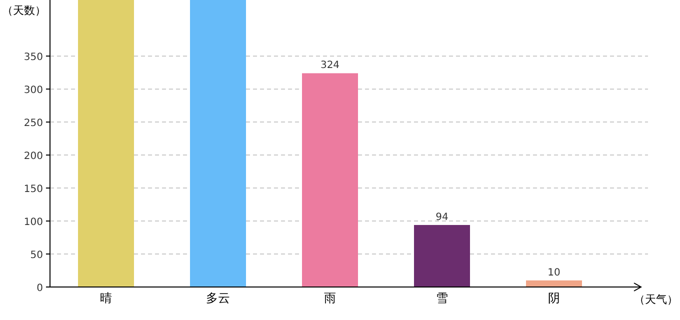  What do you see at coordinates (33, 90) in the screenshot?
I see `y-tick-label: 300` at bounding box center [33, 90].